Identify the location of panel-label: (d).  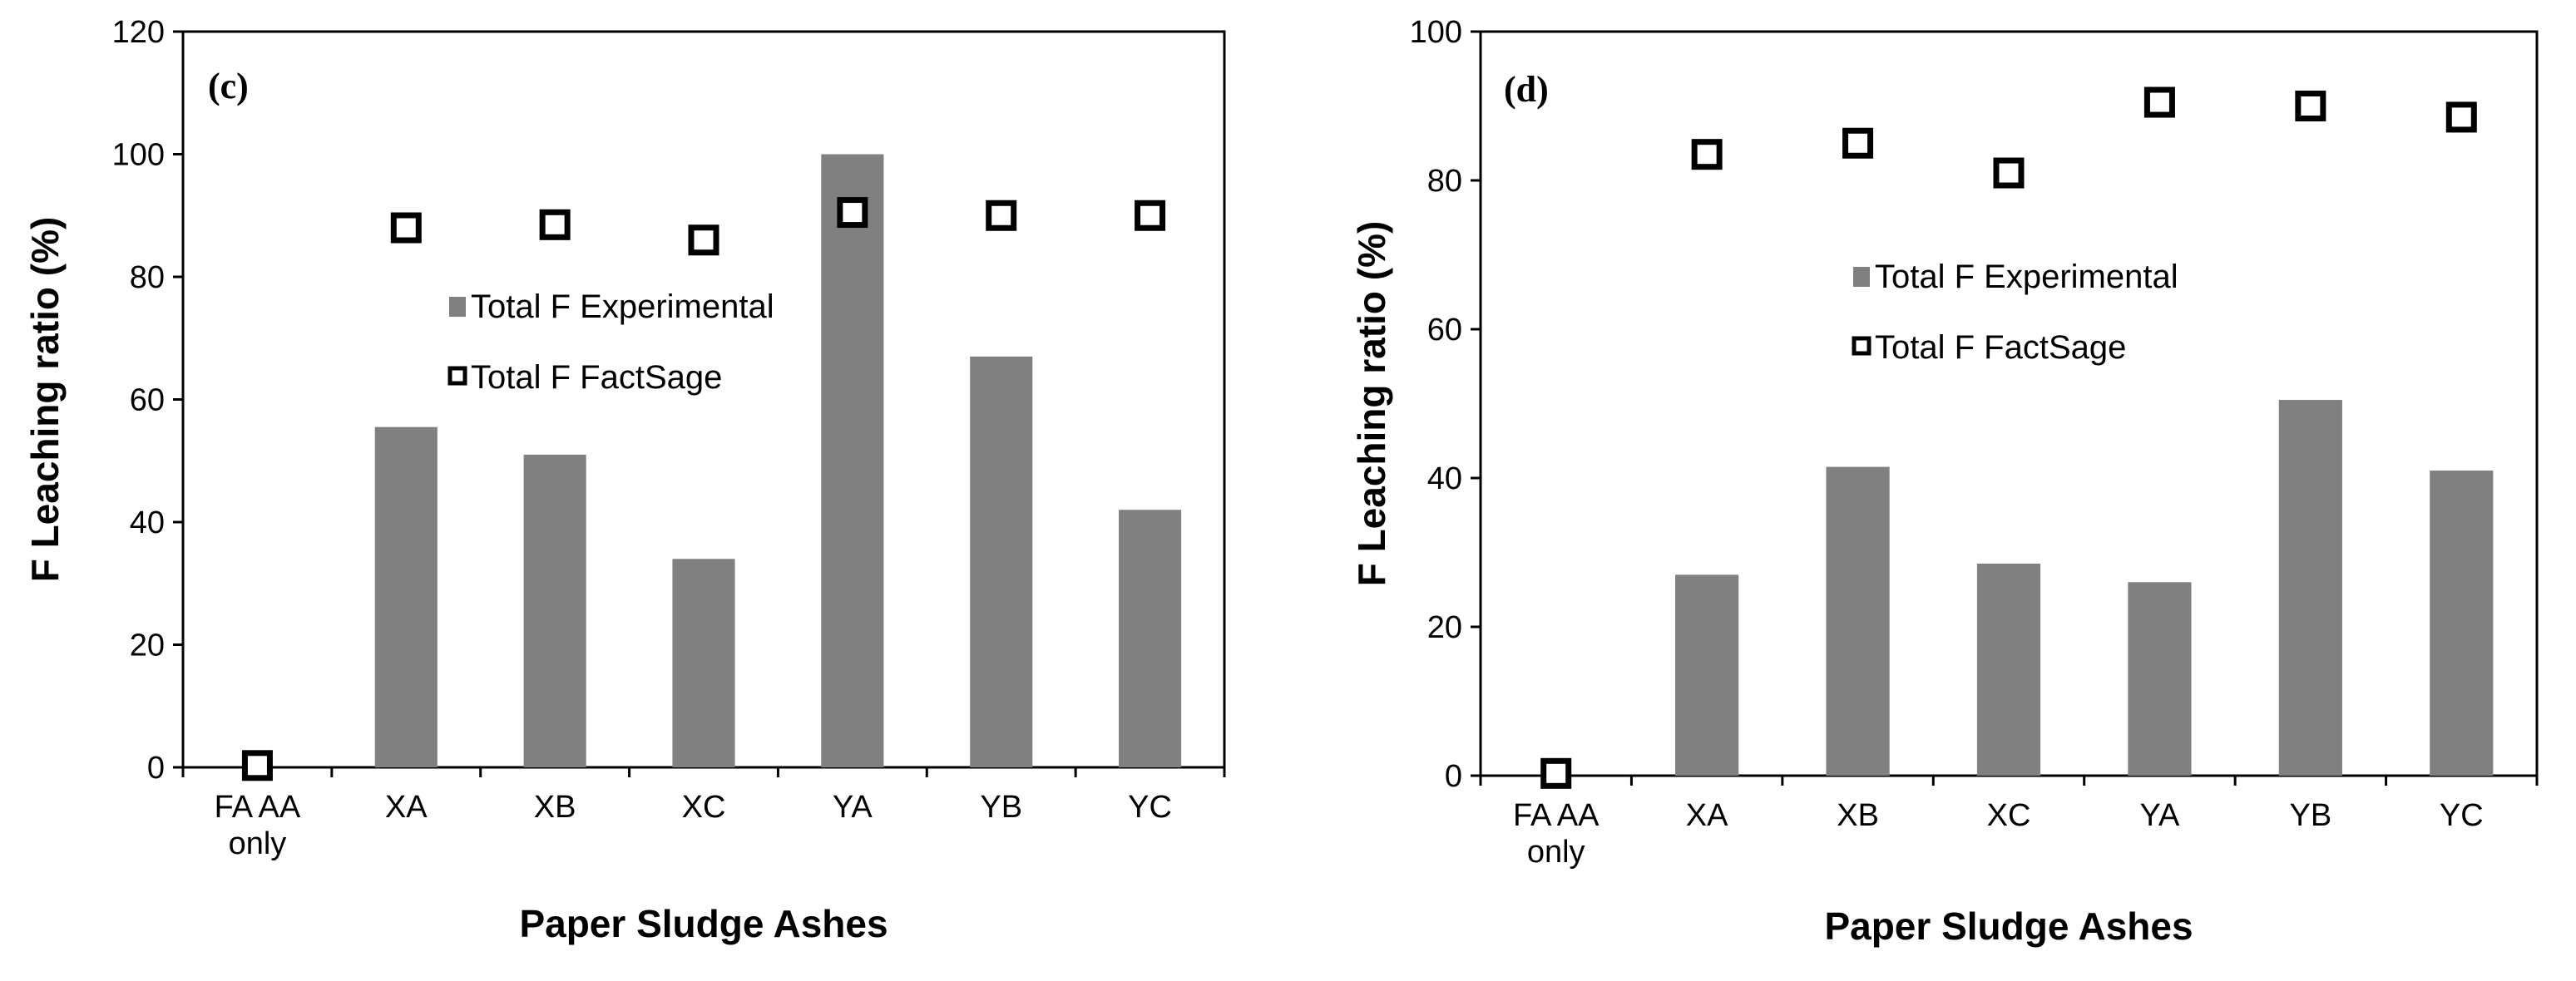
(1526, 89).